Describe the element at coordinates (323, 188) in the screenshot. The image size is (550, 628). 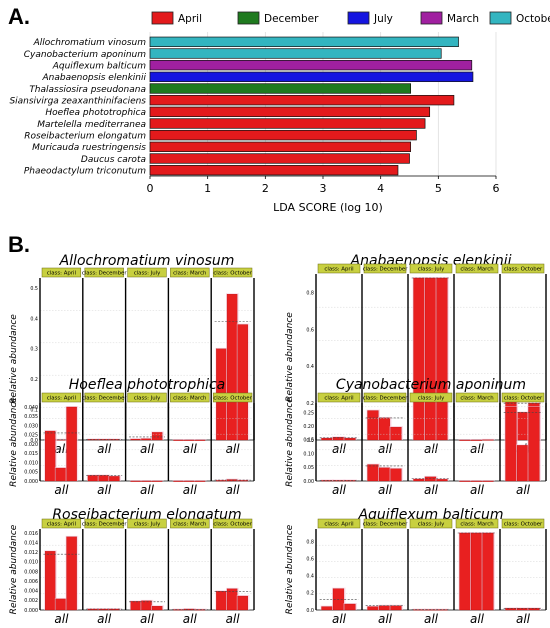
I see `x-tick-label: 3` at that location.